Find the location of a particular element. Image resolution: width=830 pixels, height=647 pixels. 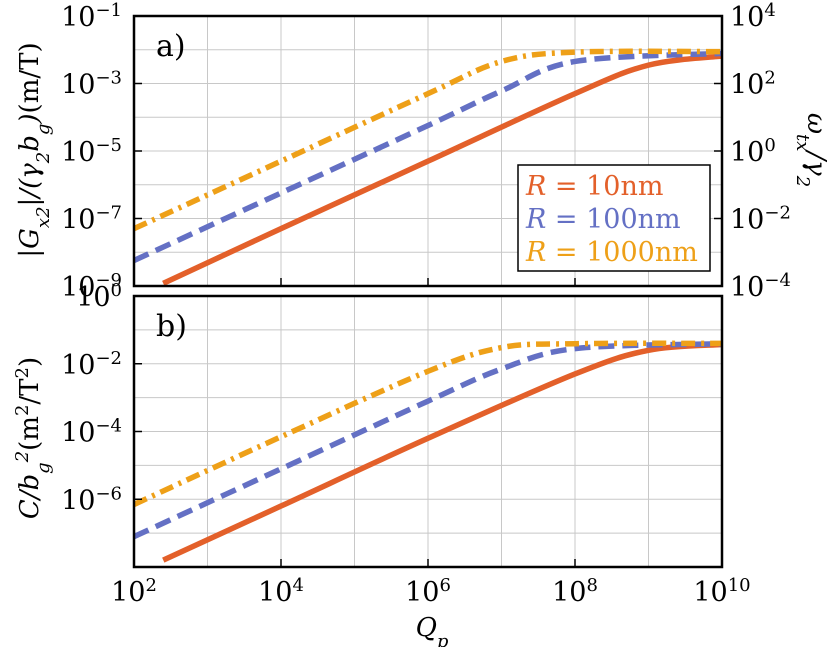

x-axis-title: Qp is located at coordinates (432, 630).